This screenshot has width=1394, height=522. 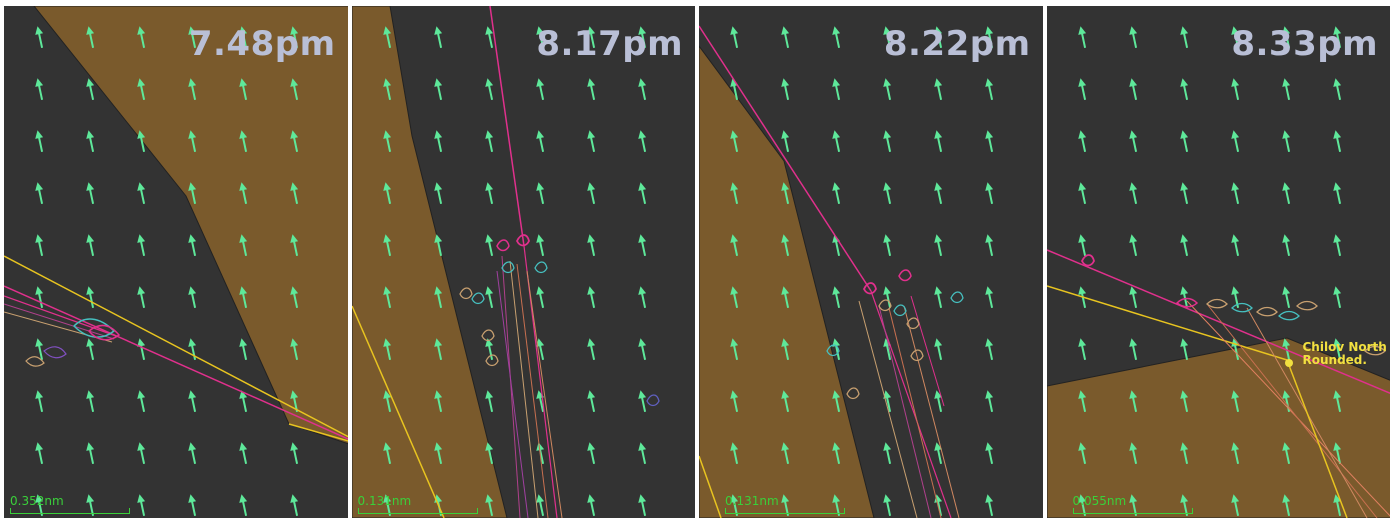 I want to click on mark-label-line-2: Rounded., so click(x=1334, y=360).